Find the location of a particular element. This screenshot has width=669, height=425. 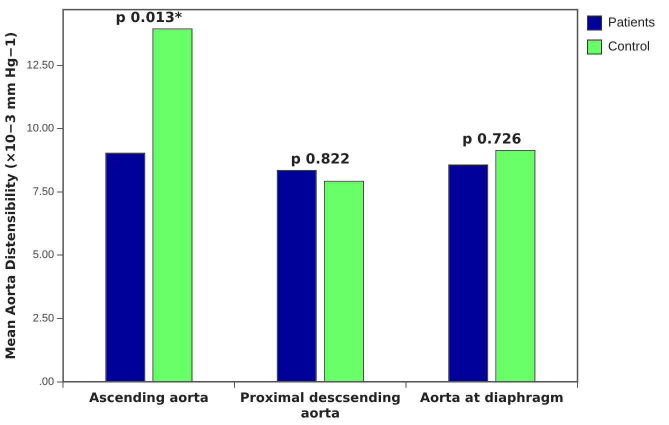

y-axis-title: Mean Aorta Distensibility (×10−3 mm Hg−1) is located at coordinates (12, 196).